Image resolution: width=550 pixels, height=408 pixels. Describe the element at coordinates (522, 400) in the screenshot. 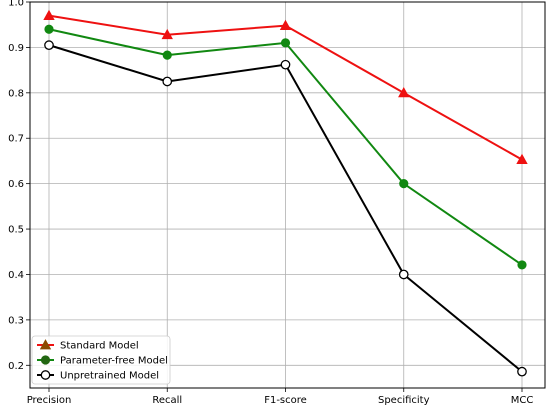

I see `x-tick-label: MCC` at that location.